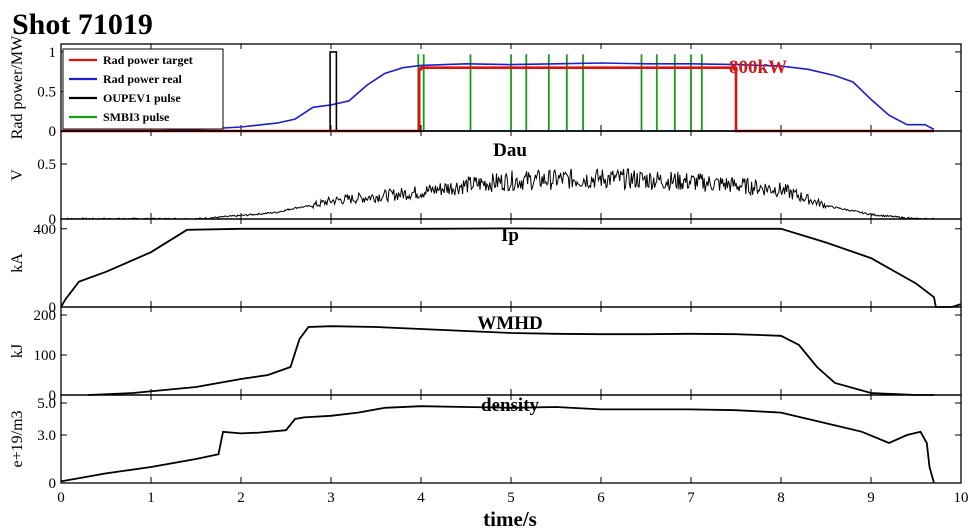  What do you see at coordinates (45, 316) in the screenshot?
I see `wmhd-y-tick-label: 200` at bounding box center [45, 316].